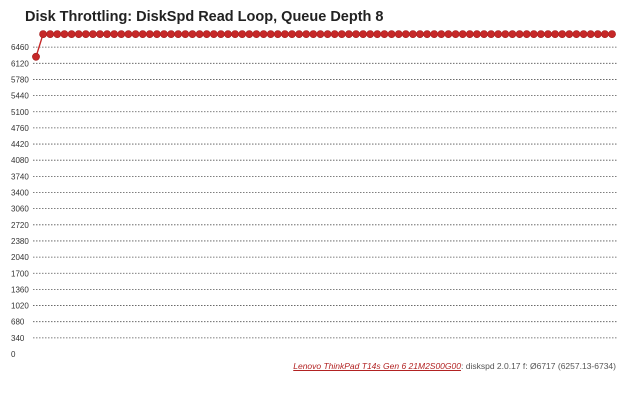 The width and height of the screenshot is (640, 409). I want to click on y-tick-label: 0, so click(13, 354).